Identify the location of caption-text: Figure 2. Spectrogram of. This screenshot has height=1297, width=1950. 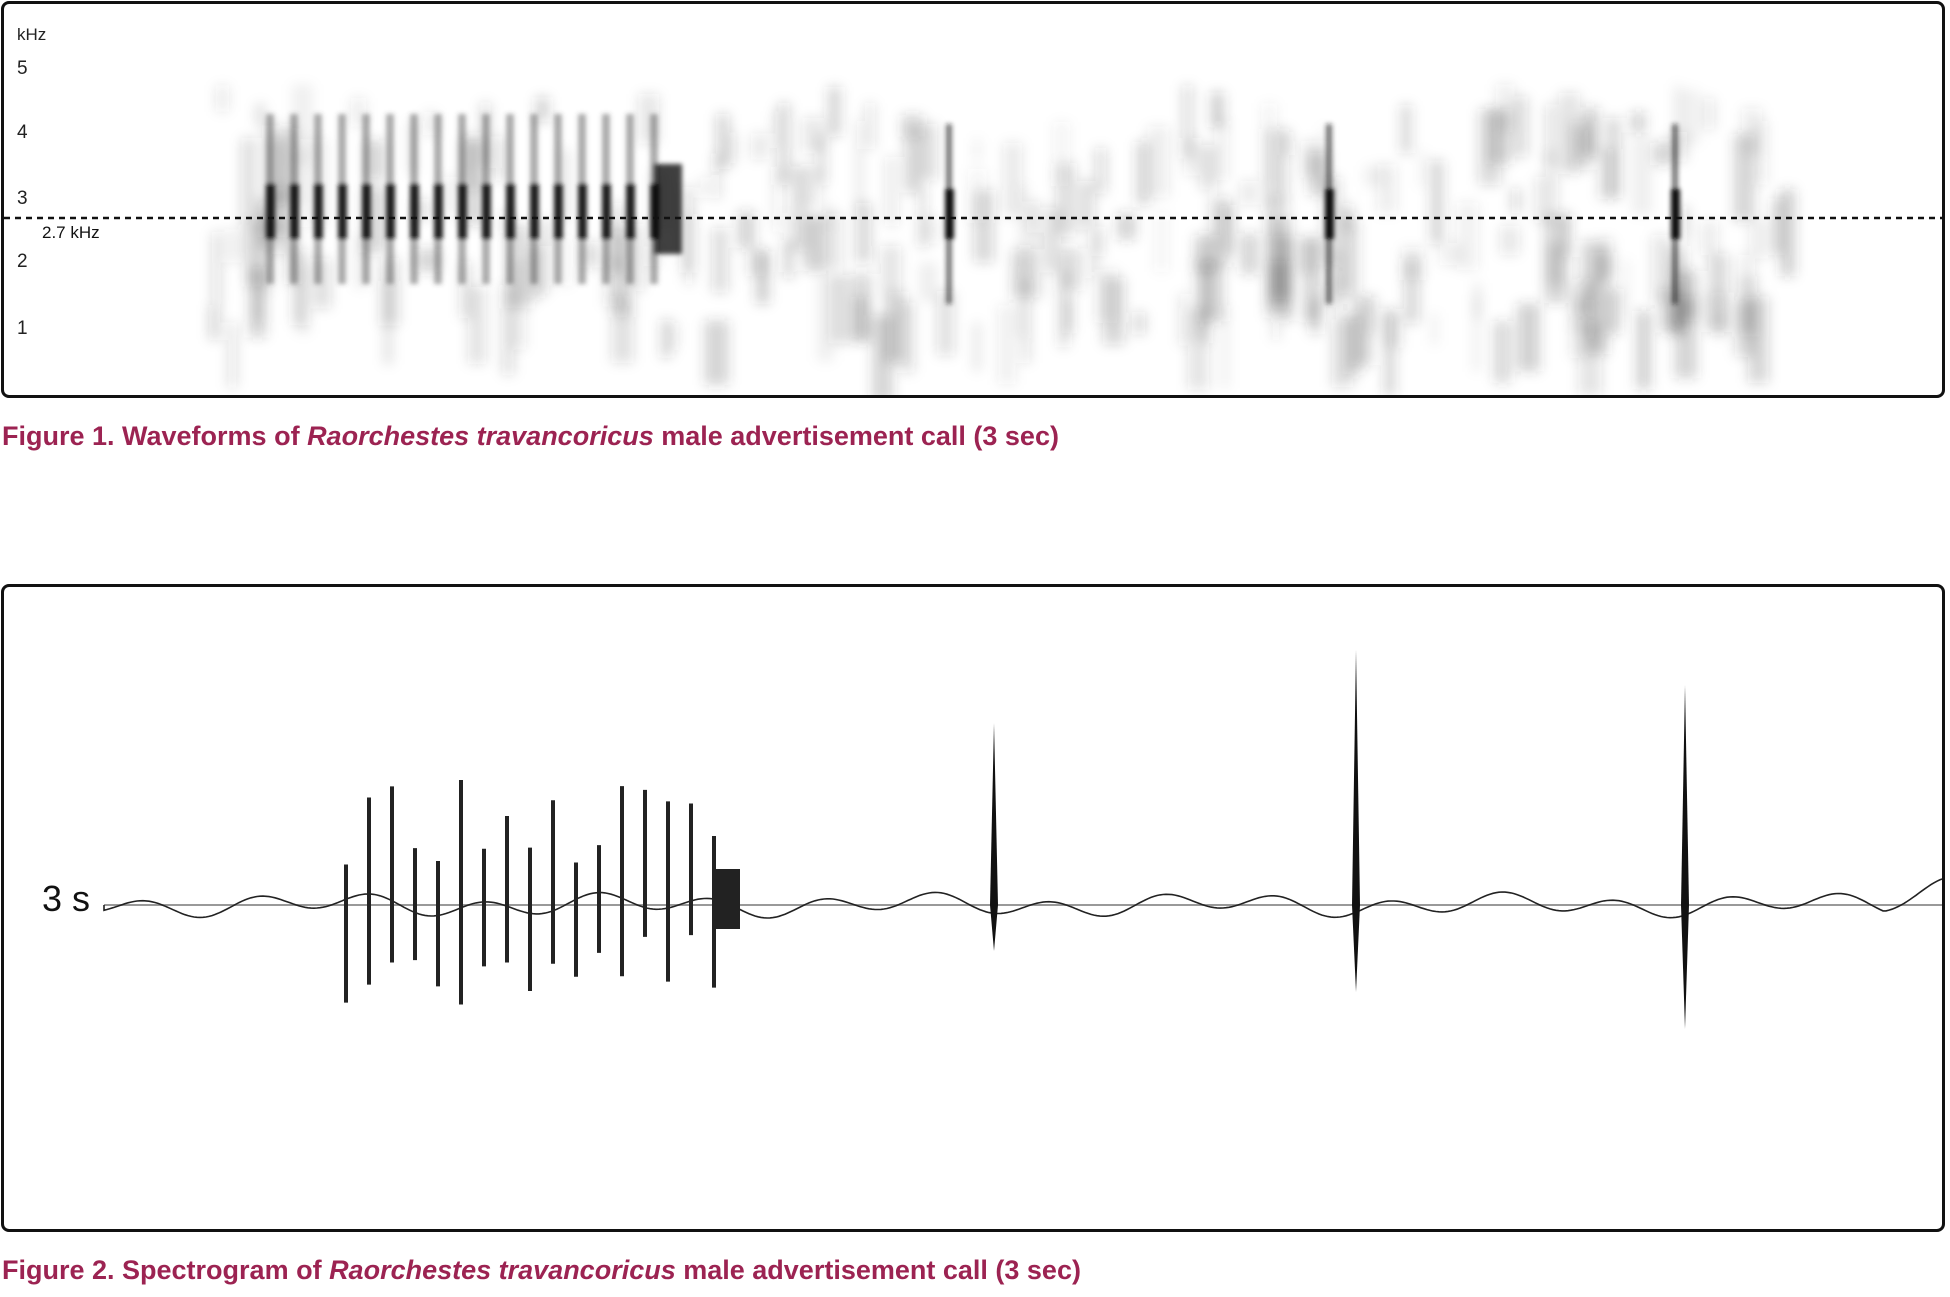
(166, 1270).